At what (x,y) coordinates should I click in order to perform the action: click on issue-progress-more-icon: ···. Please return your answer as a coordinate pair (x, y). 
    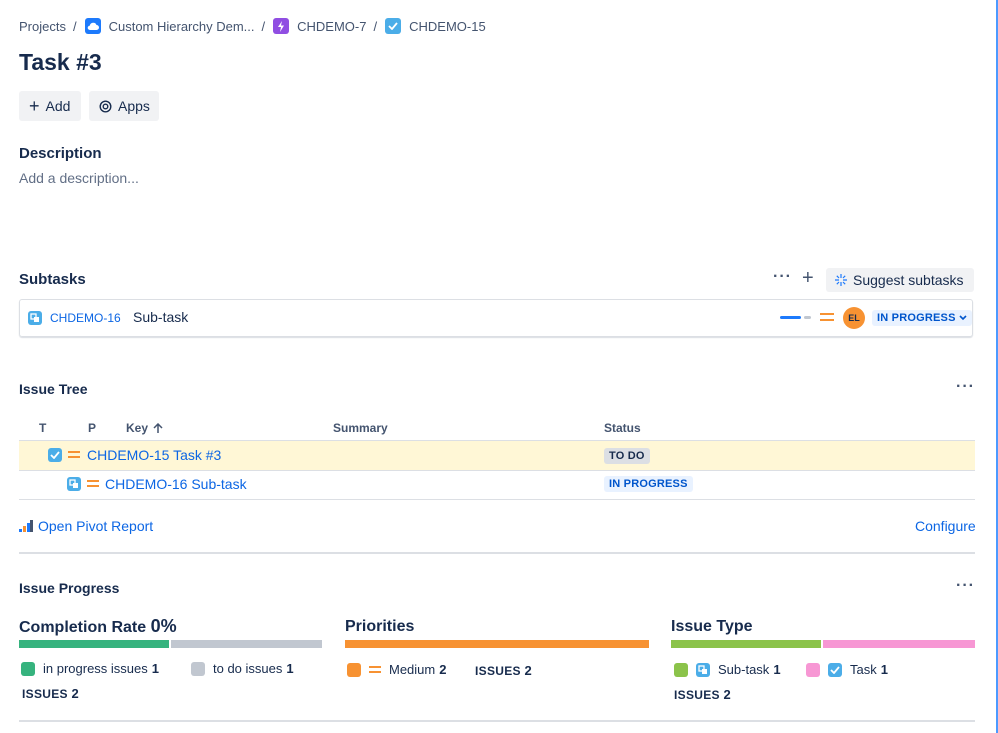
    Looking at the image, I should click on (965, 585).